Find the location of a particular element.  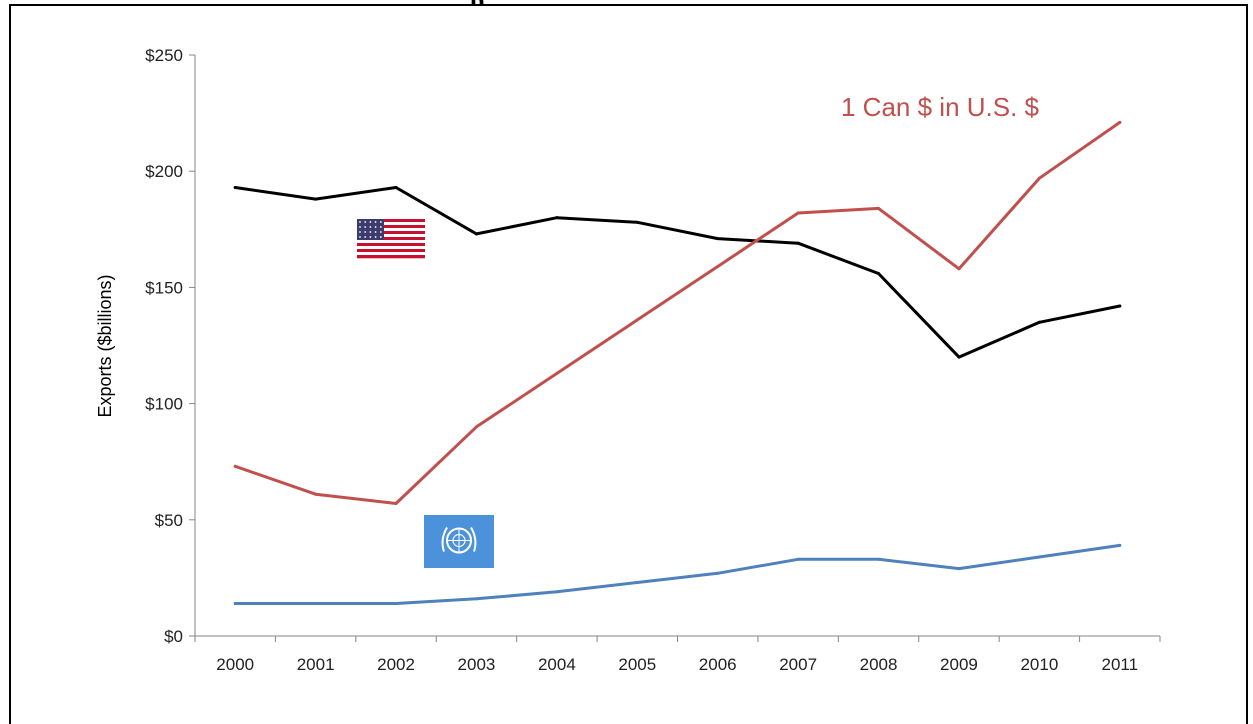

us-flag-icon is located at coordinates (391, 239).